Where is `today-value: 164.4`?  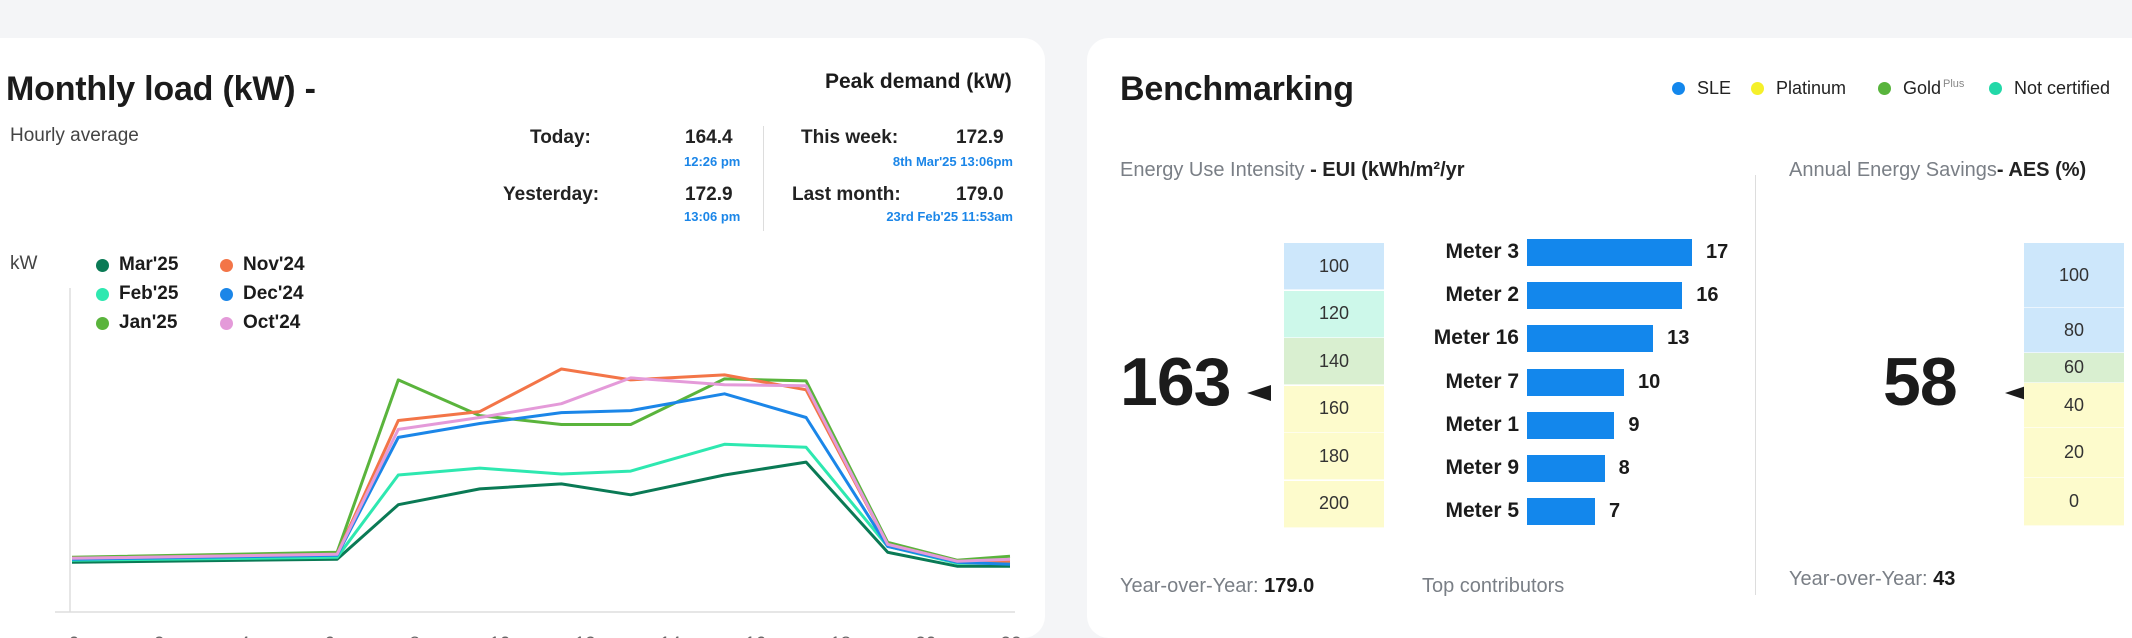 today-value: 164.4 is located at coordinates (709, 137).